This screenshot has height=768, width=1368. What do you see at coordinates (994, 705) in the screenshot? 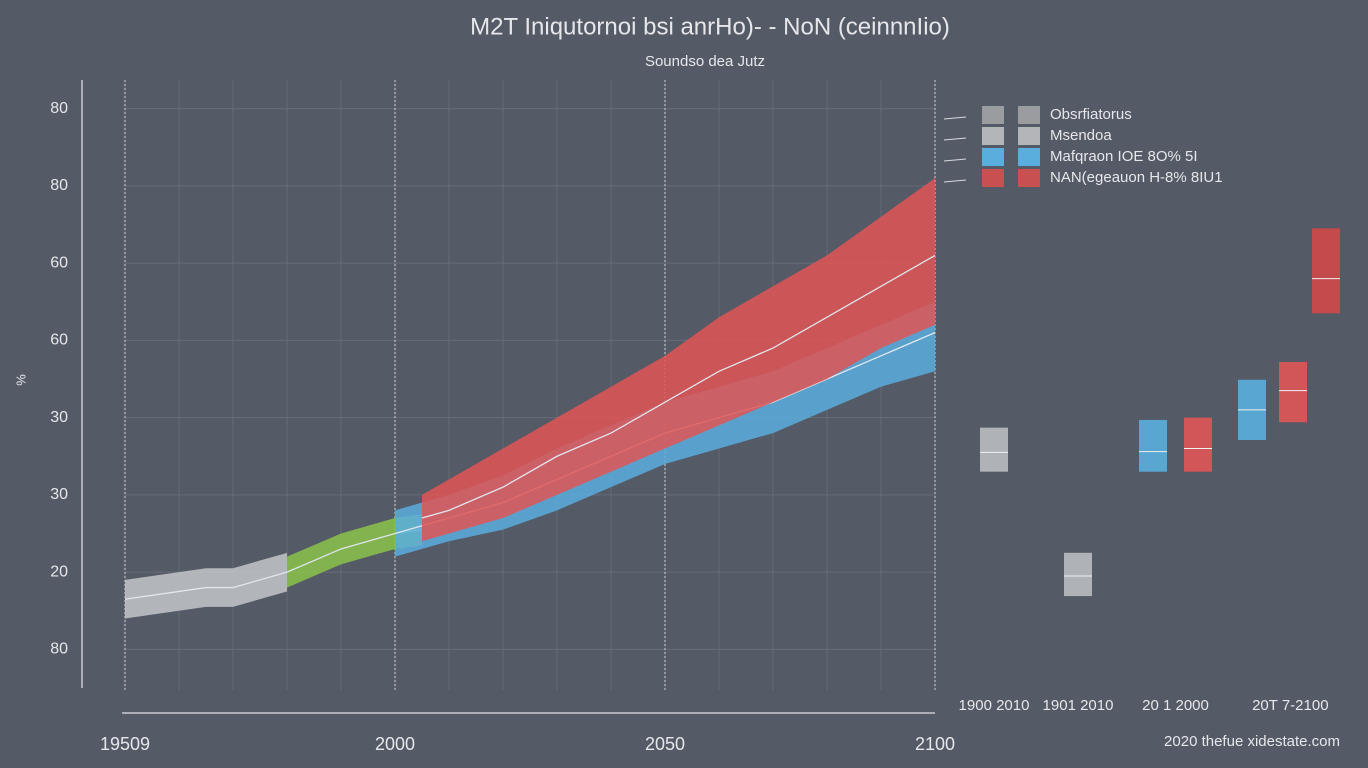
I see `range-label: 1900 2010` at bounding box center [994, 705].